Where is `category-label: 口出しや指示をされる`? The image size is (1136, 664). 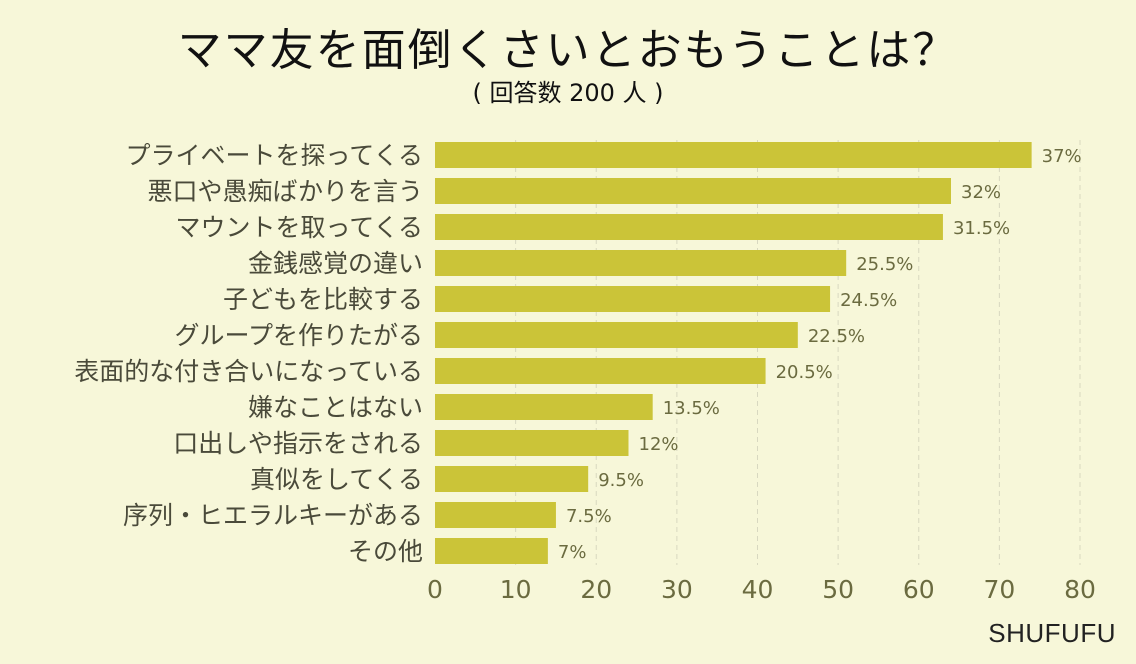 category-label: 口出しや指示をされる is located at coordinates (298, 443).